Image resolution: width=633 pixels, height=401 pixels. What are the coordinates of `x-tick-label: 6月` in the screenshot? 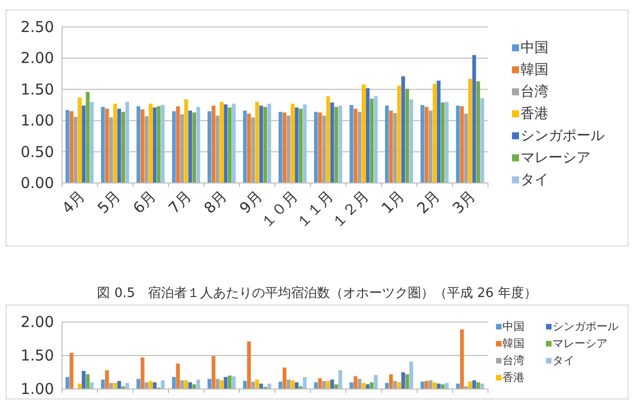 It's located at (144, 202).